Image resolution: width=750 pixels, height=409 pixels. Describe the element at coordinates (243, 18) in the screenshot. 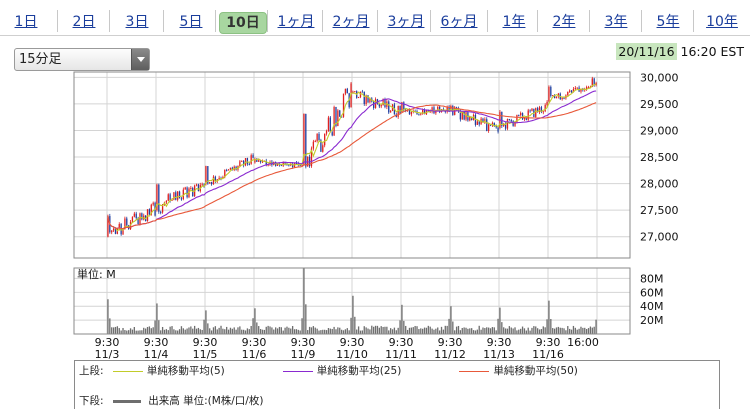

I see `tab-5: 10日` at that location.